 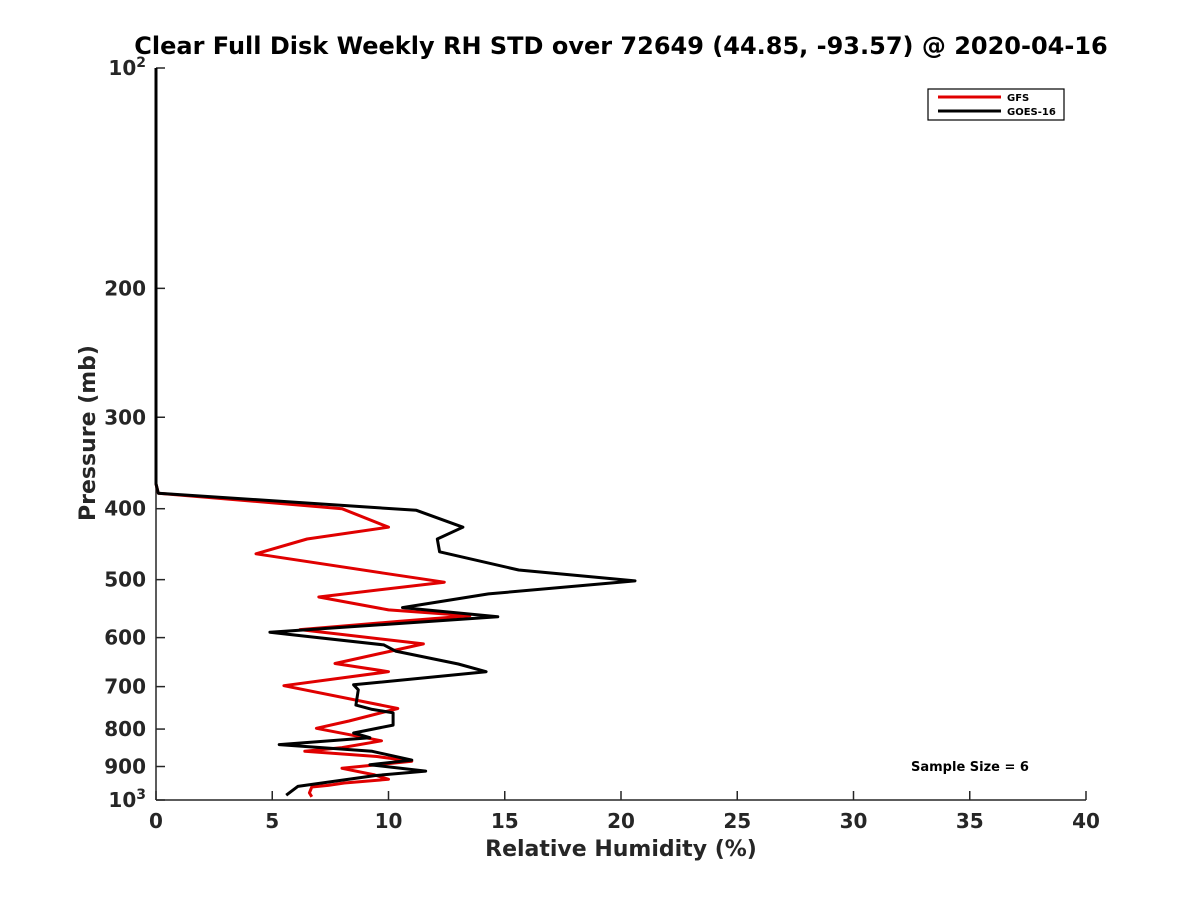 What do you see at coordinates (621, 821) in the screenshot?
I see `x-tick-label: 20` at bounding box center [621, 821].